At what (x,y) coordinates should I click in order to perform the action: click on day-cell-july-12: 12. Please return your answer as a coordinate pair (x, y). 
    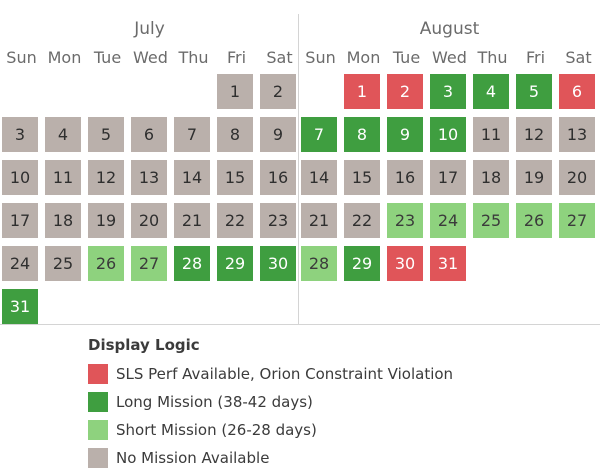
    Looking at the image, I should click on (106, 177).